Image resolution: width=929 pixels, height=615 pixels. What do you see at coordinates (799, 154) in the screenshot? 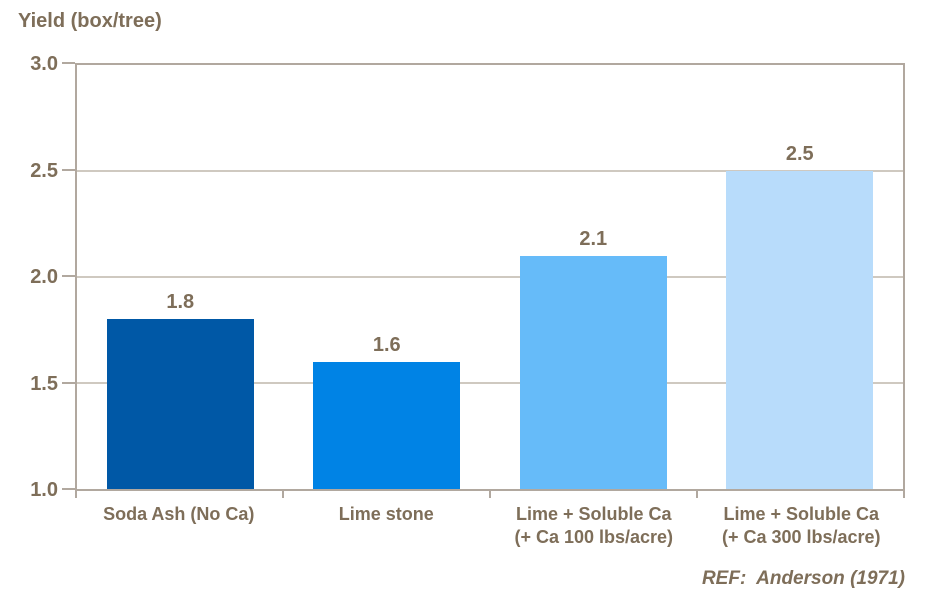
I see `bar-value-label: 2.5` at bounding box center [799, 154].